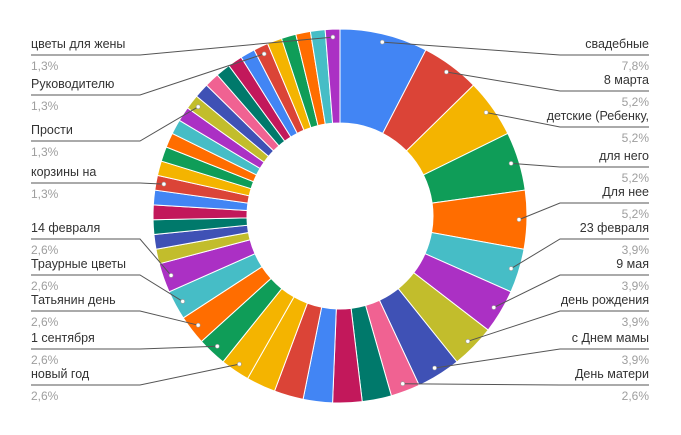  I want to click on leader-line-для-него, so click(580, 165).